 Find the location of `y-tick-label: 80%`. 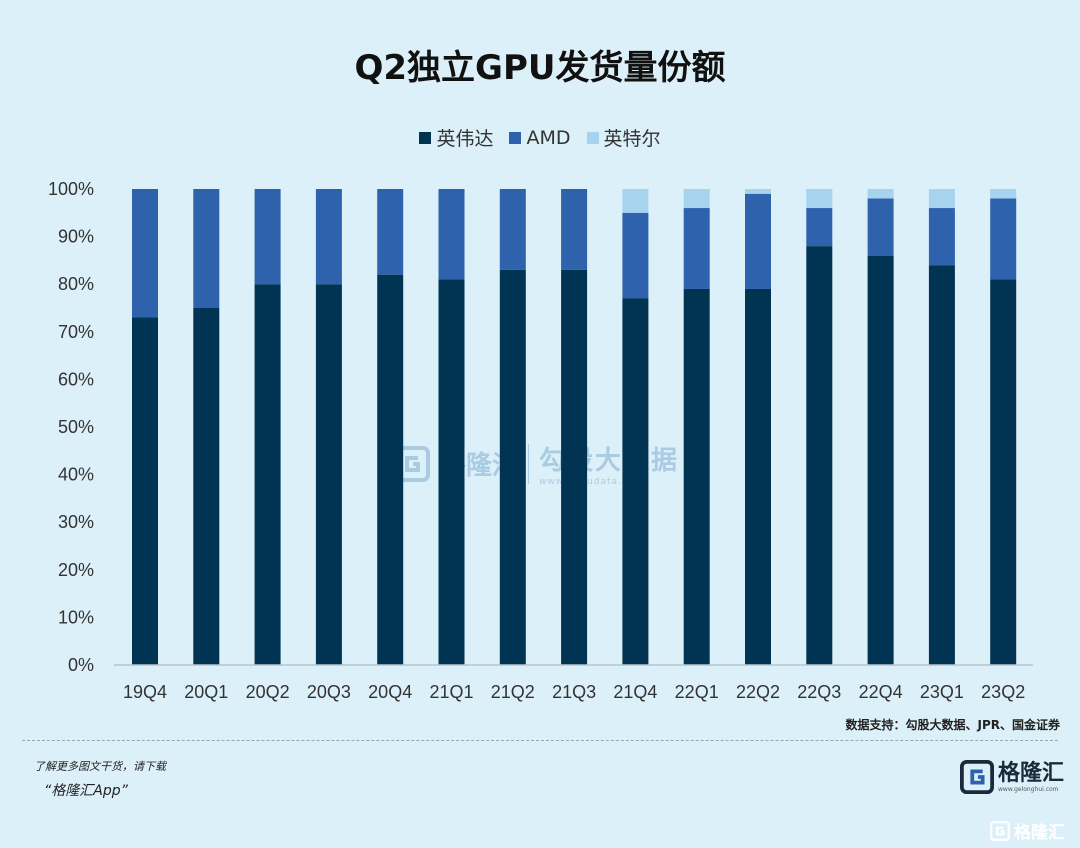

y-tick-label: 80% is located at coordinates (76, 284).